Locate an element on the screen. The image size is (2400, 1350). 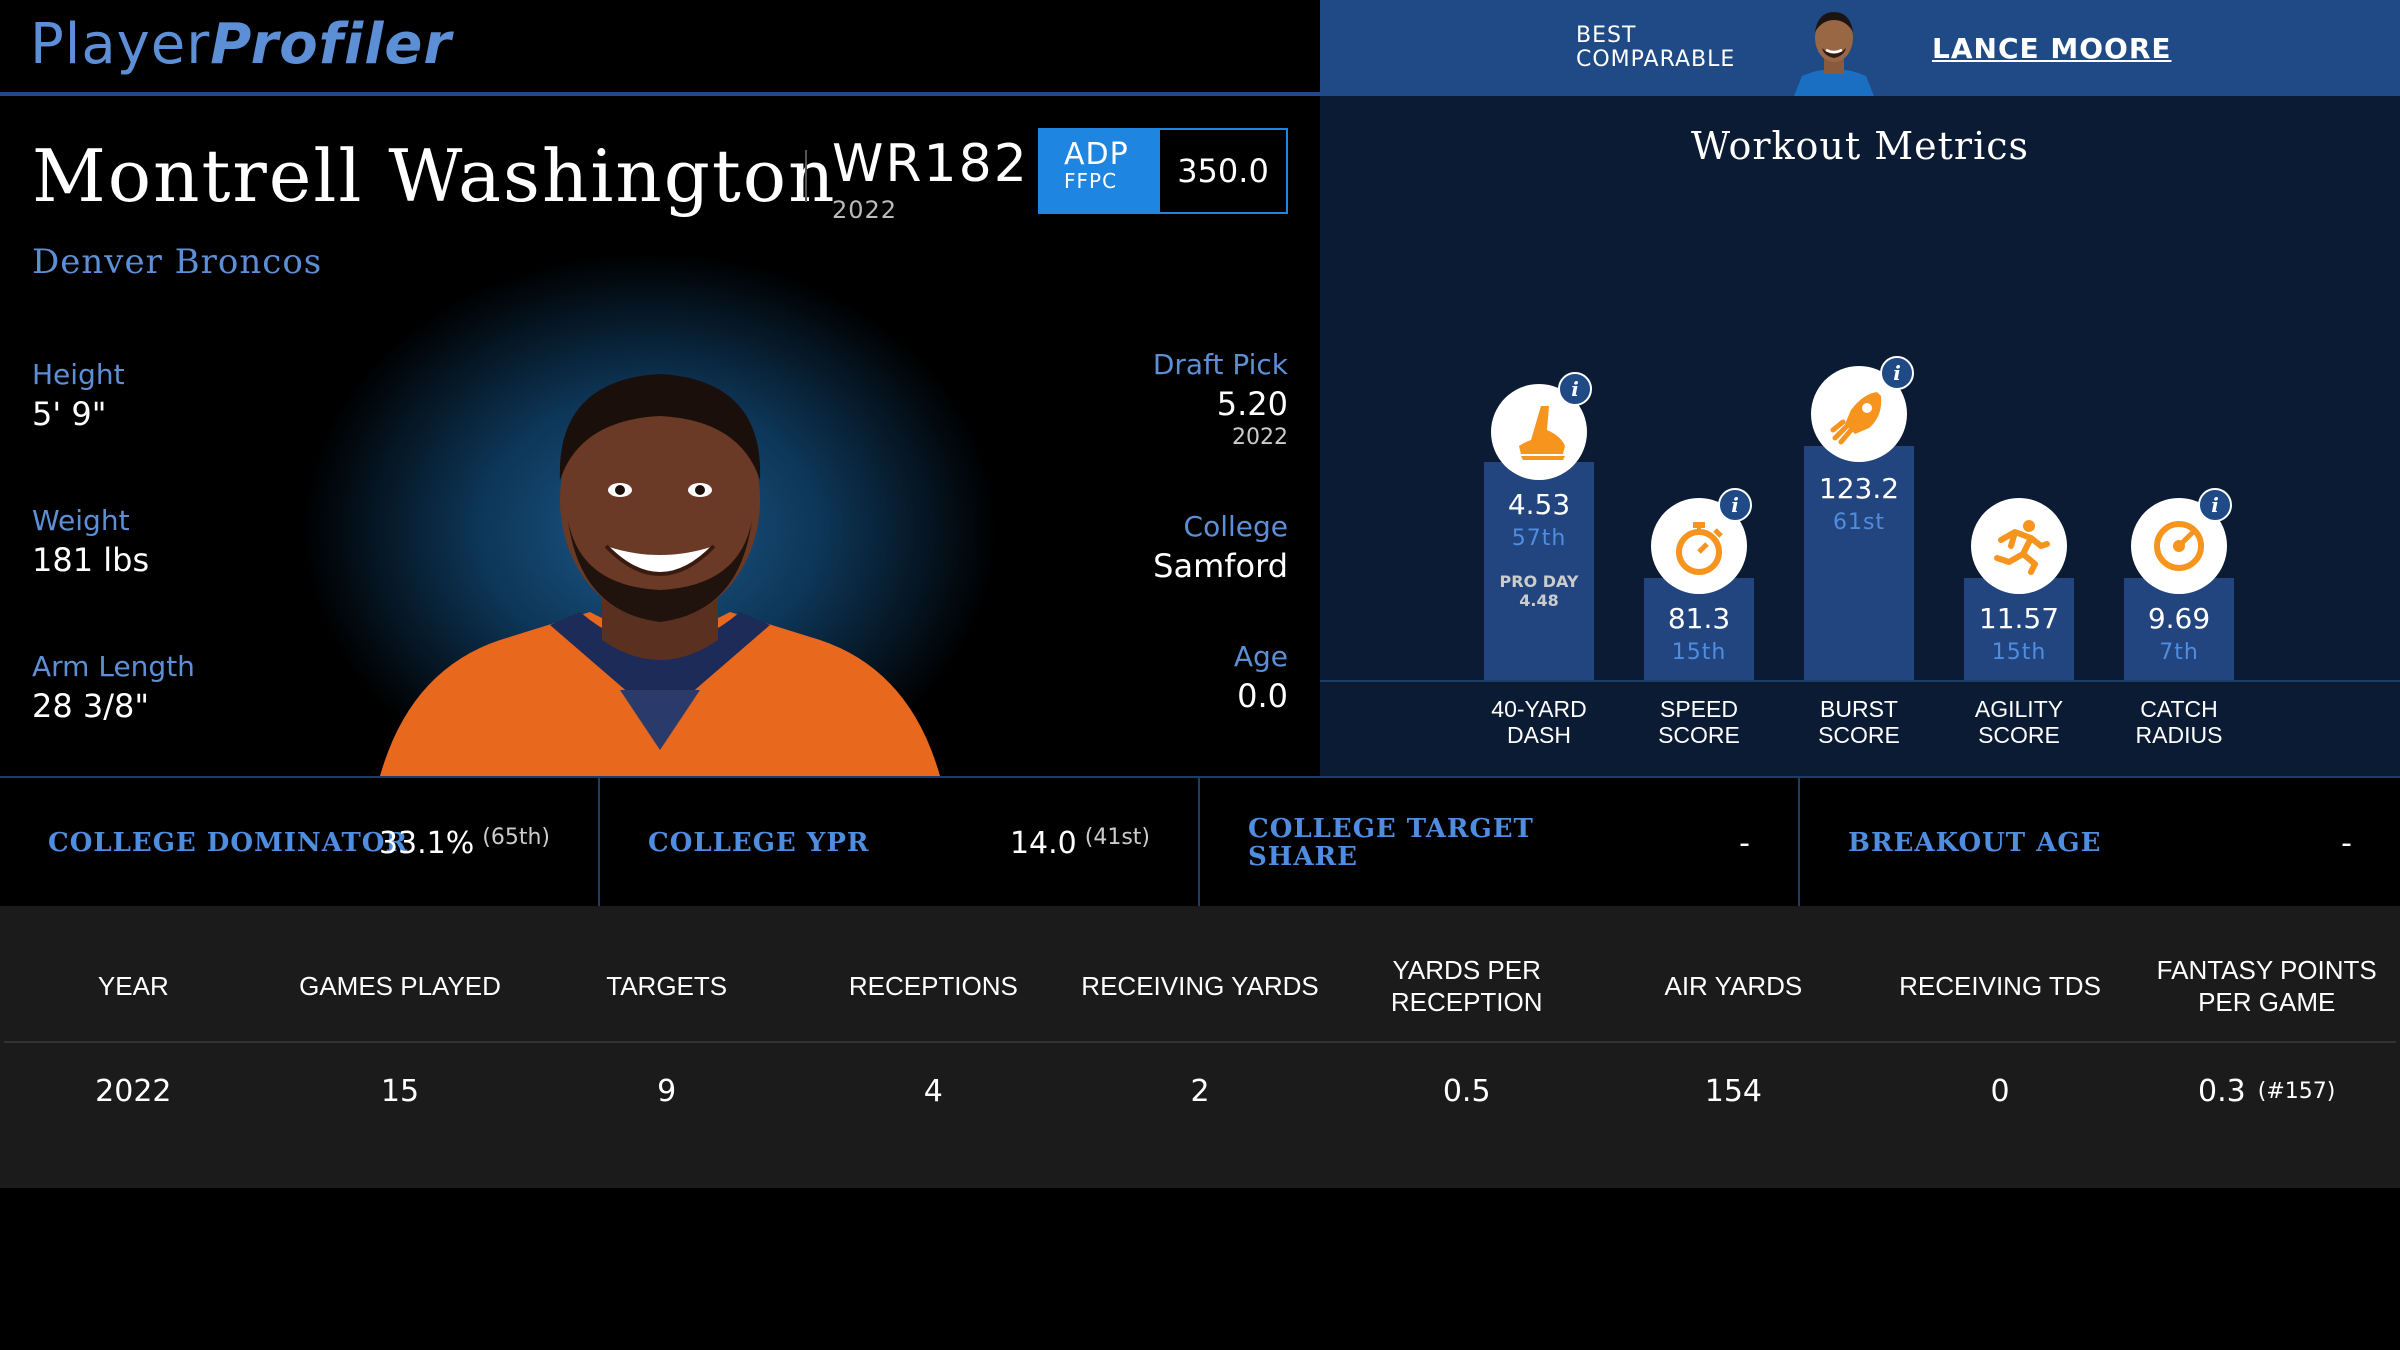
agility-score-value: 11.57 is located at coordinates (2019, 618).